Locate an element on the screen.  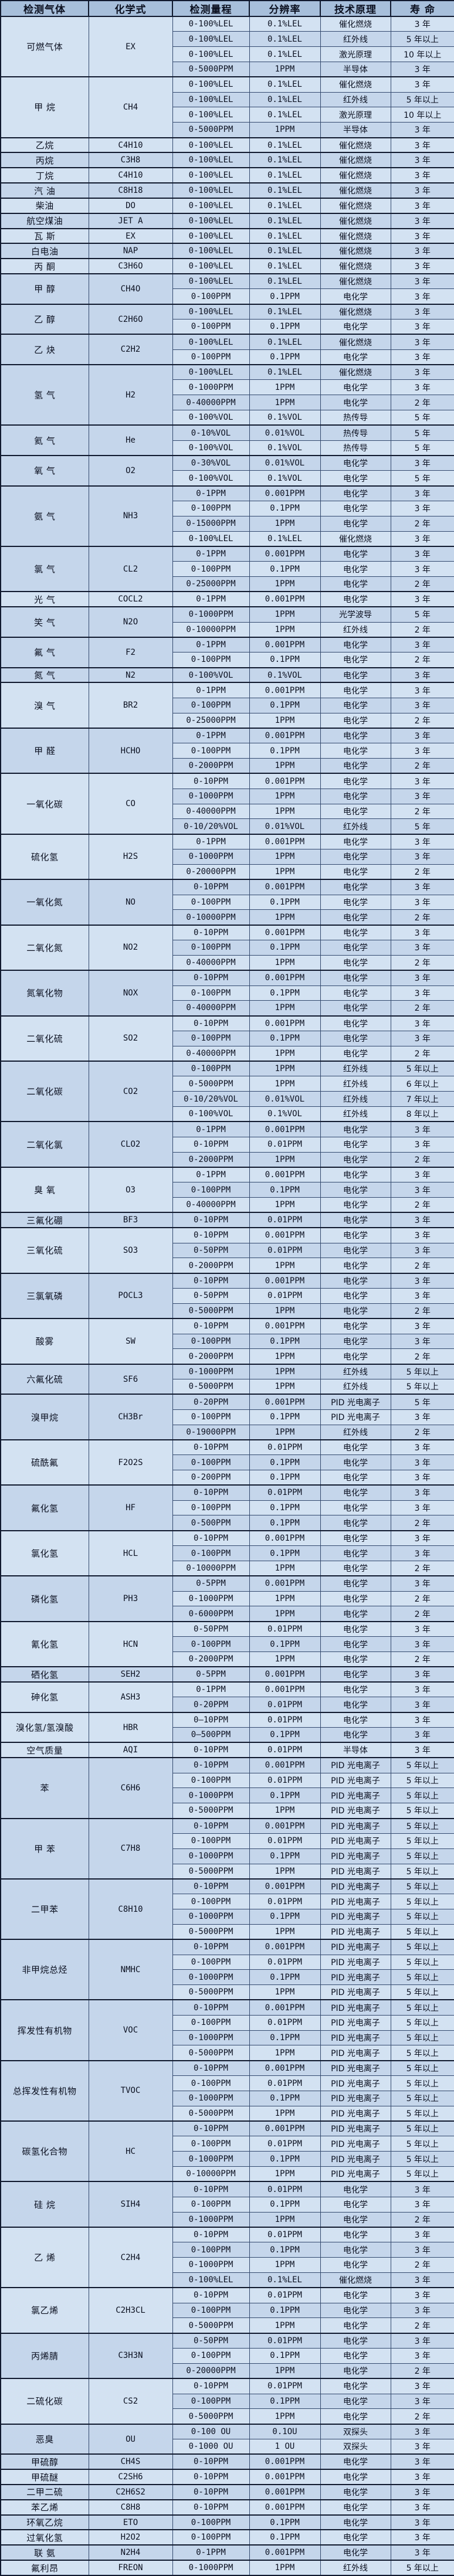
table-row: 二氧化氯 CLO2 0-1PPM 0.001PPM 电化学 3 年 is located at coordinates (227, 1145).